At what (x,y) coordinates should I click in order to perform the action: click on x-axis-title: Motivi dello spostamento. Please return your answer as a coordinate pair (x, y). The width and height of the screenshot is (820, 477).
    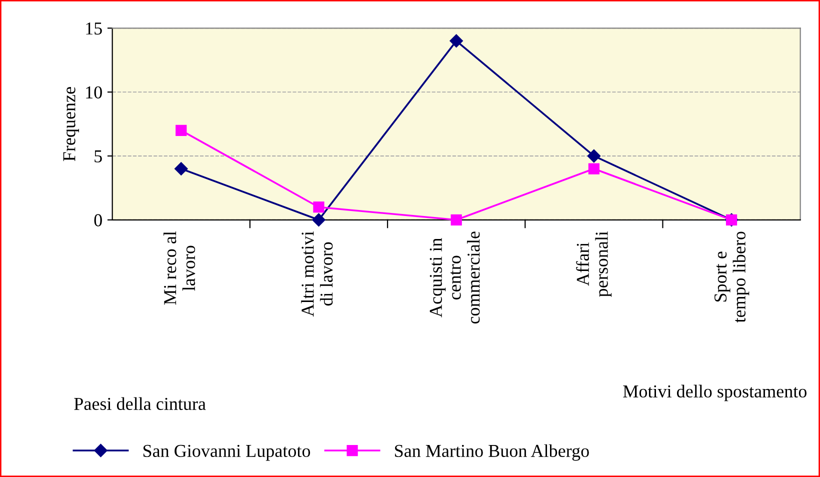
    Looking at the image, I should click on (715, 393).